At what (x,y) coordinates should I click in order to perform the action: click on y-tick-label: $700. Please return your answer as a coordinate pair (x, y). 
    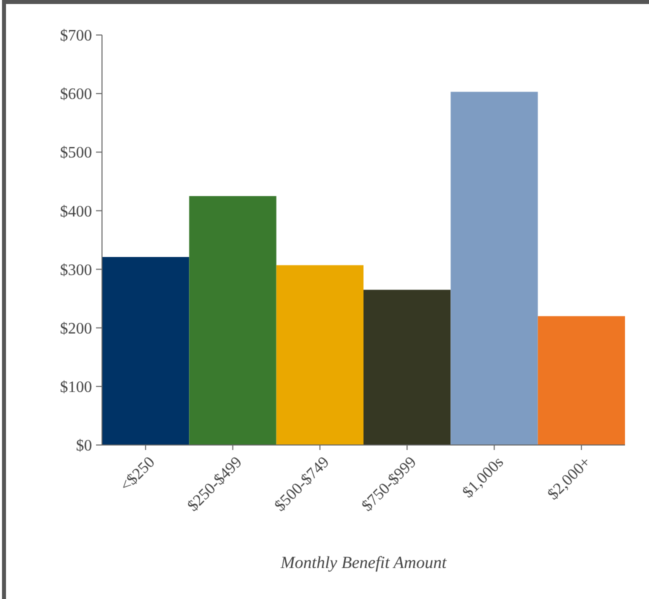
    Looking at the image, I should click on (76, 36).